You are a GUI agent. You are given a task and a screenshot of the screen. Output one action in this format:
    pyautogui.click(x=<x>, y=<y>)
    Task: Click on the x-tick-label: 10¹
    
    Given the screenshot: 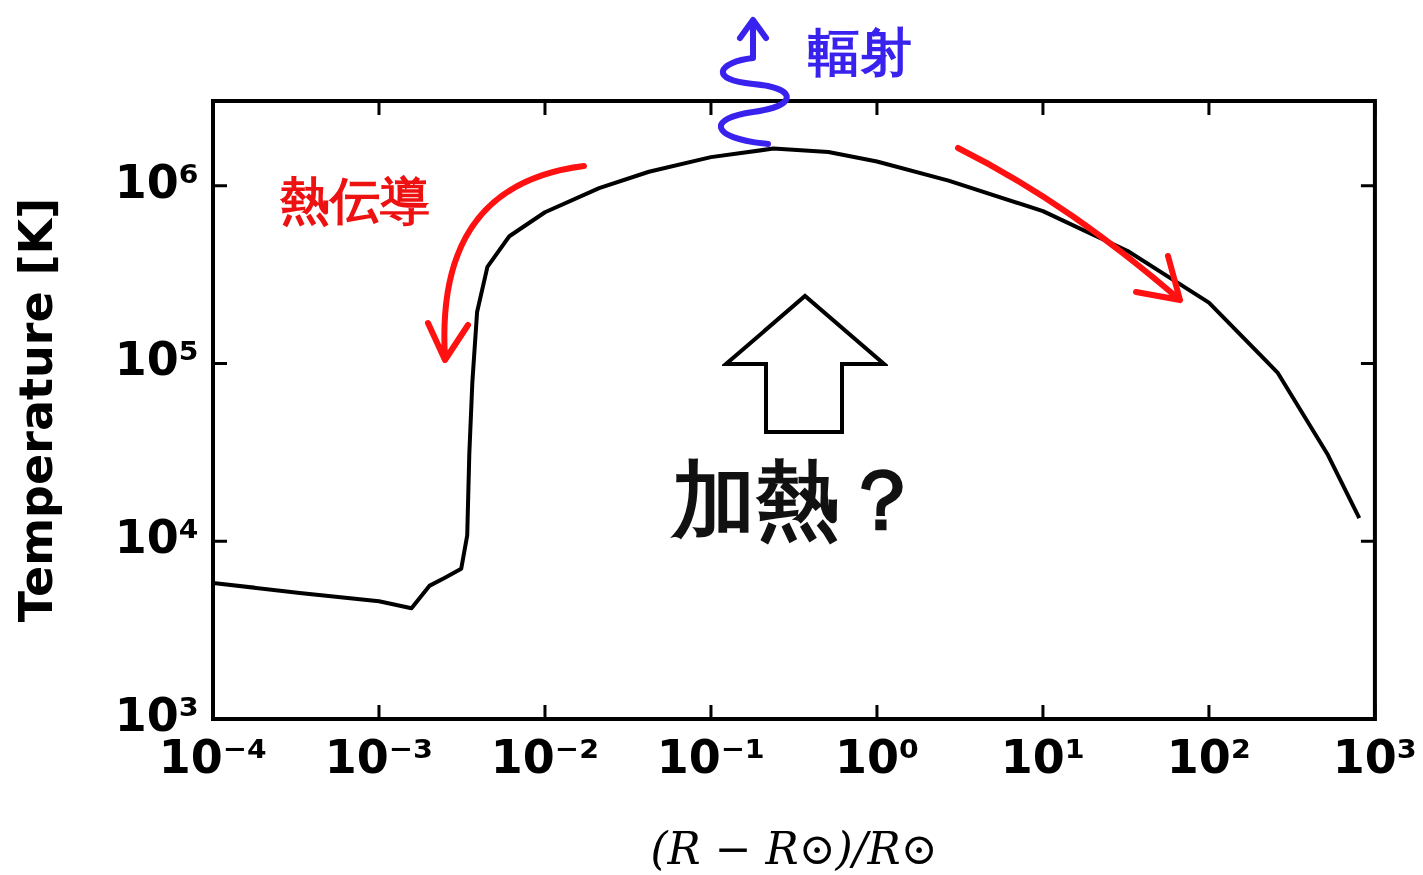 What is the action you would take?
    pyautogui.click(x=1043, y=756)
    